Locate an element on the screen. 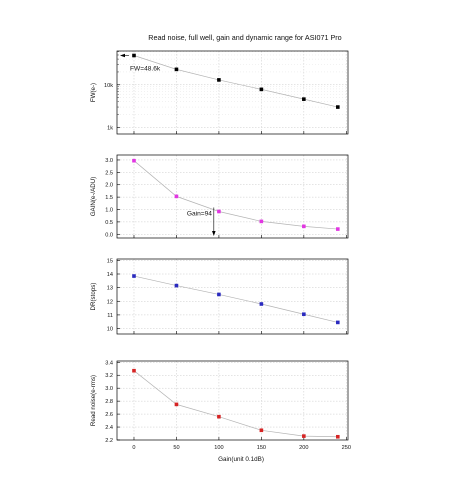  y-tick-label: 2.2 is located at coordinates (109, 441).